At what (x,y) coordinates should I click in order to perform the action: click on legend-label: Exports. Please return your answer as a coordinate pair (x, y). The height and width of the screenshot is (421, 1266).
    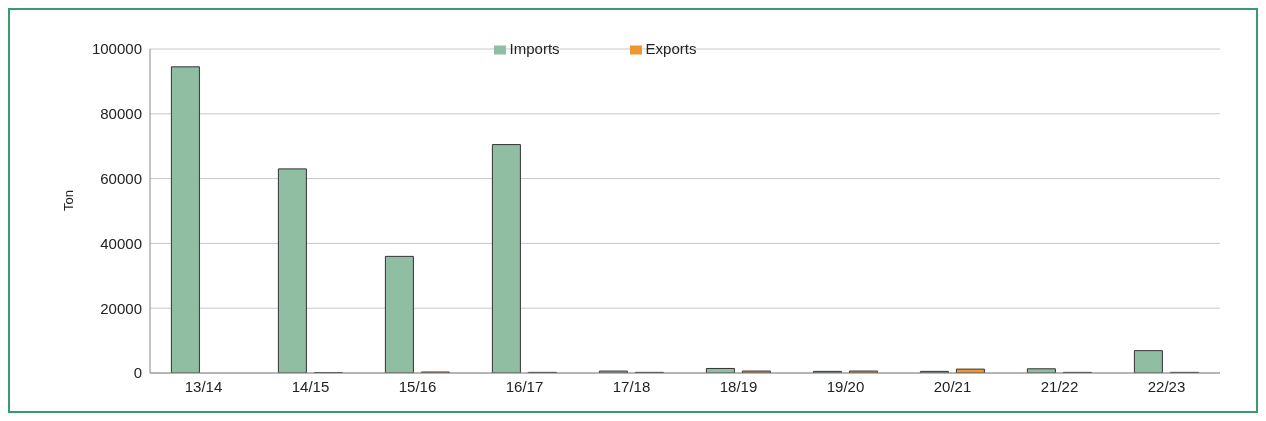
    Looking at the image, I should click on (671, 48).